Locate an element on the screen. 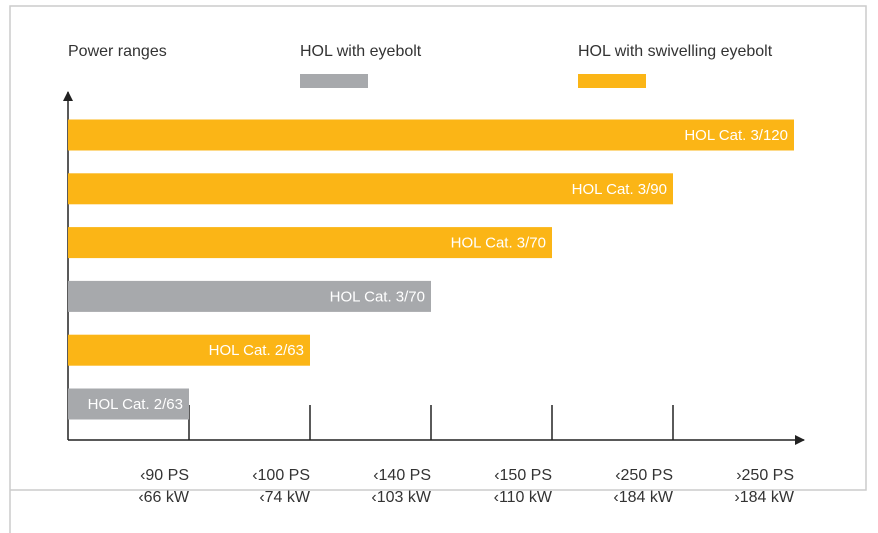  x-tick-label: ›250 PS is located at coordinates (765, 475).